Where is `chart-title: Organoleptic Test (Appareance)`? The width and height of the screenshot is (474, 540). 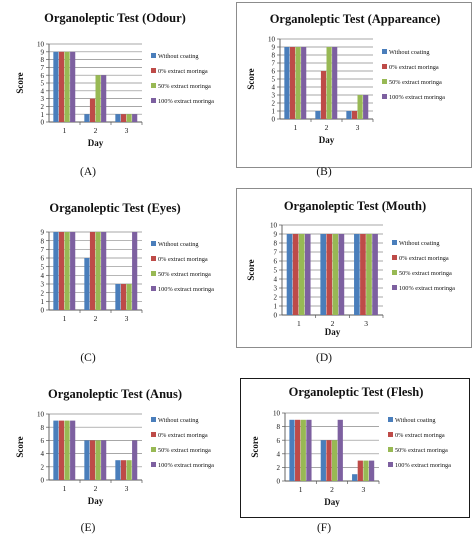 chart-title: Organoleptic Test (Appareance) is located at coordinates (355, 19).